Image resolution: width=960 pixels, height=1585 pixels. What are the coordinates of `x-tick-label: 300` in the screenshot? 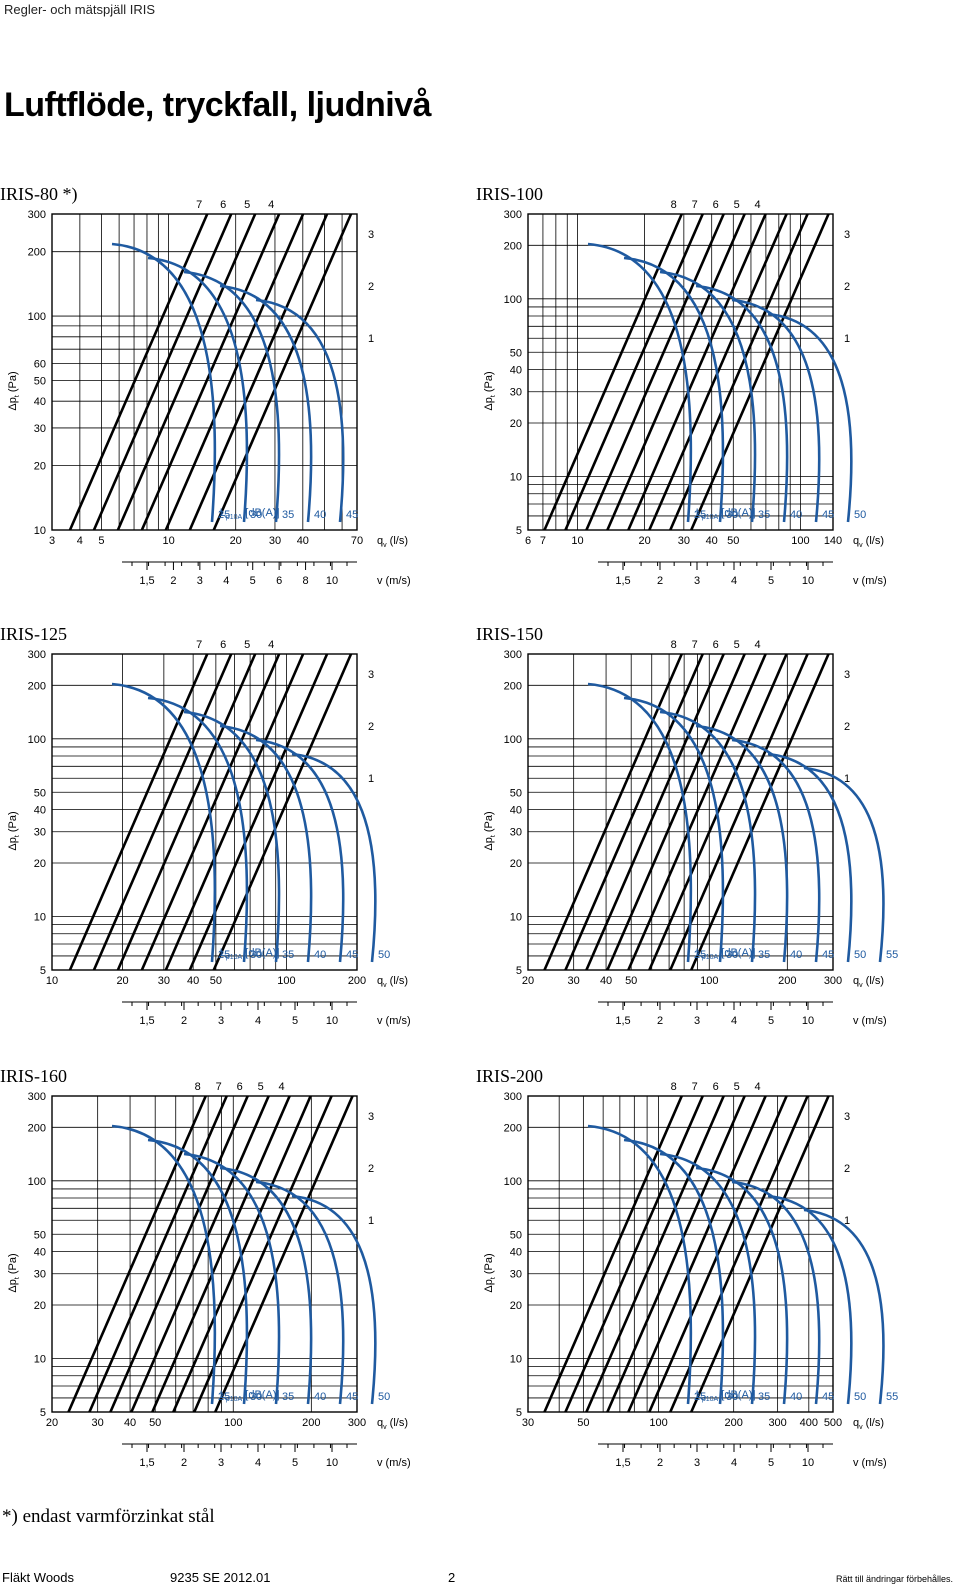 It's located at (357, 1423).